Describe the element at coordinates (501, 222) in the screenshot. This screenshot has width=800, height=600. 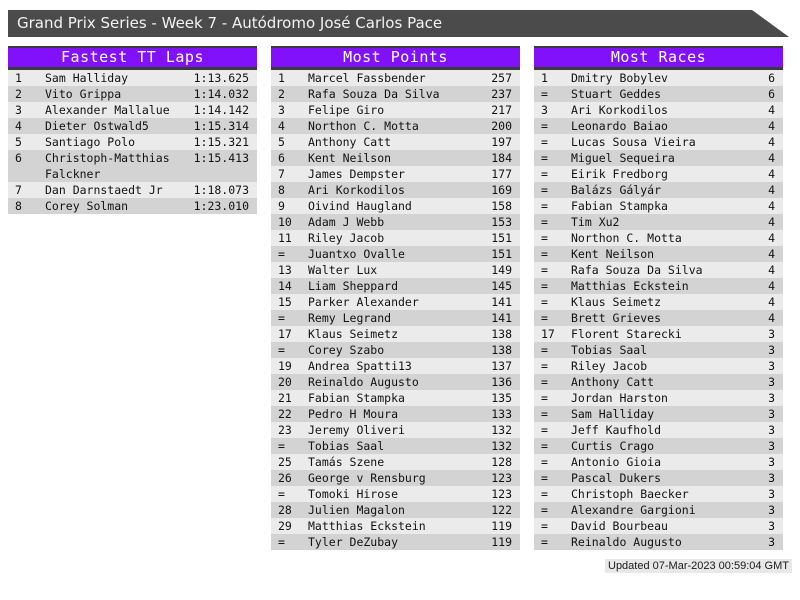
I see `value-cell: 153` at that location.